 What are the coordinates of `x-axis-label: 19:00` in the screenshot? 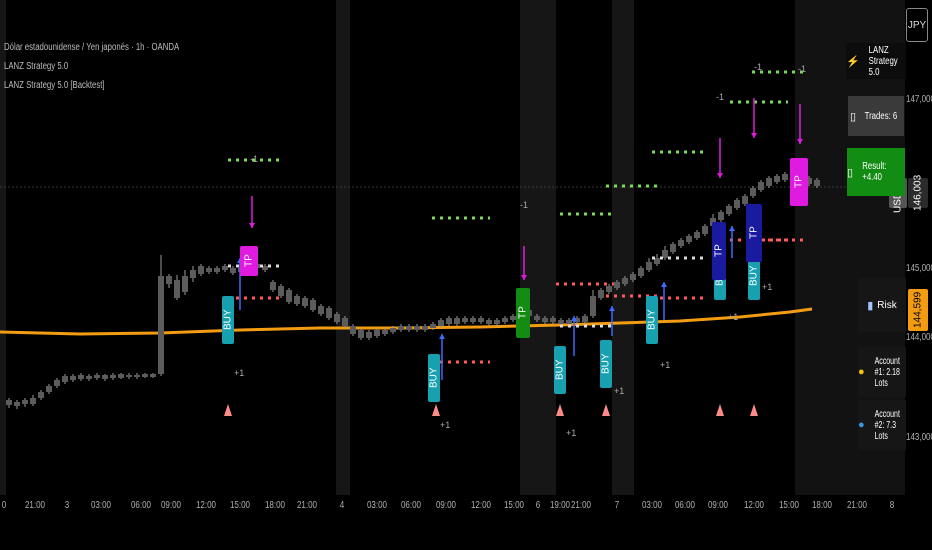 It's located at (560, 505).